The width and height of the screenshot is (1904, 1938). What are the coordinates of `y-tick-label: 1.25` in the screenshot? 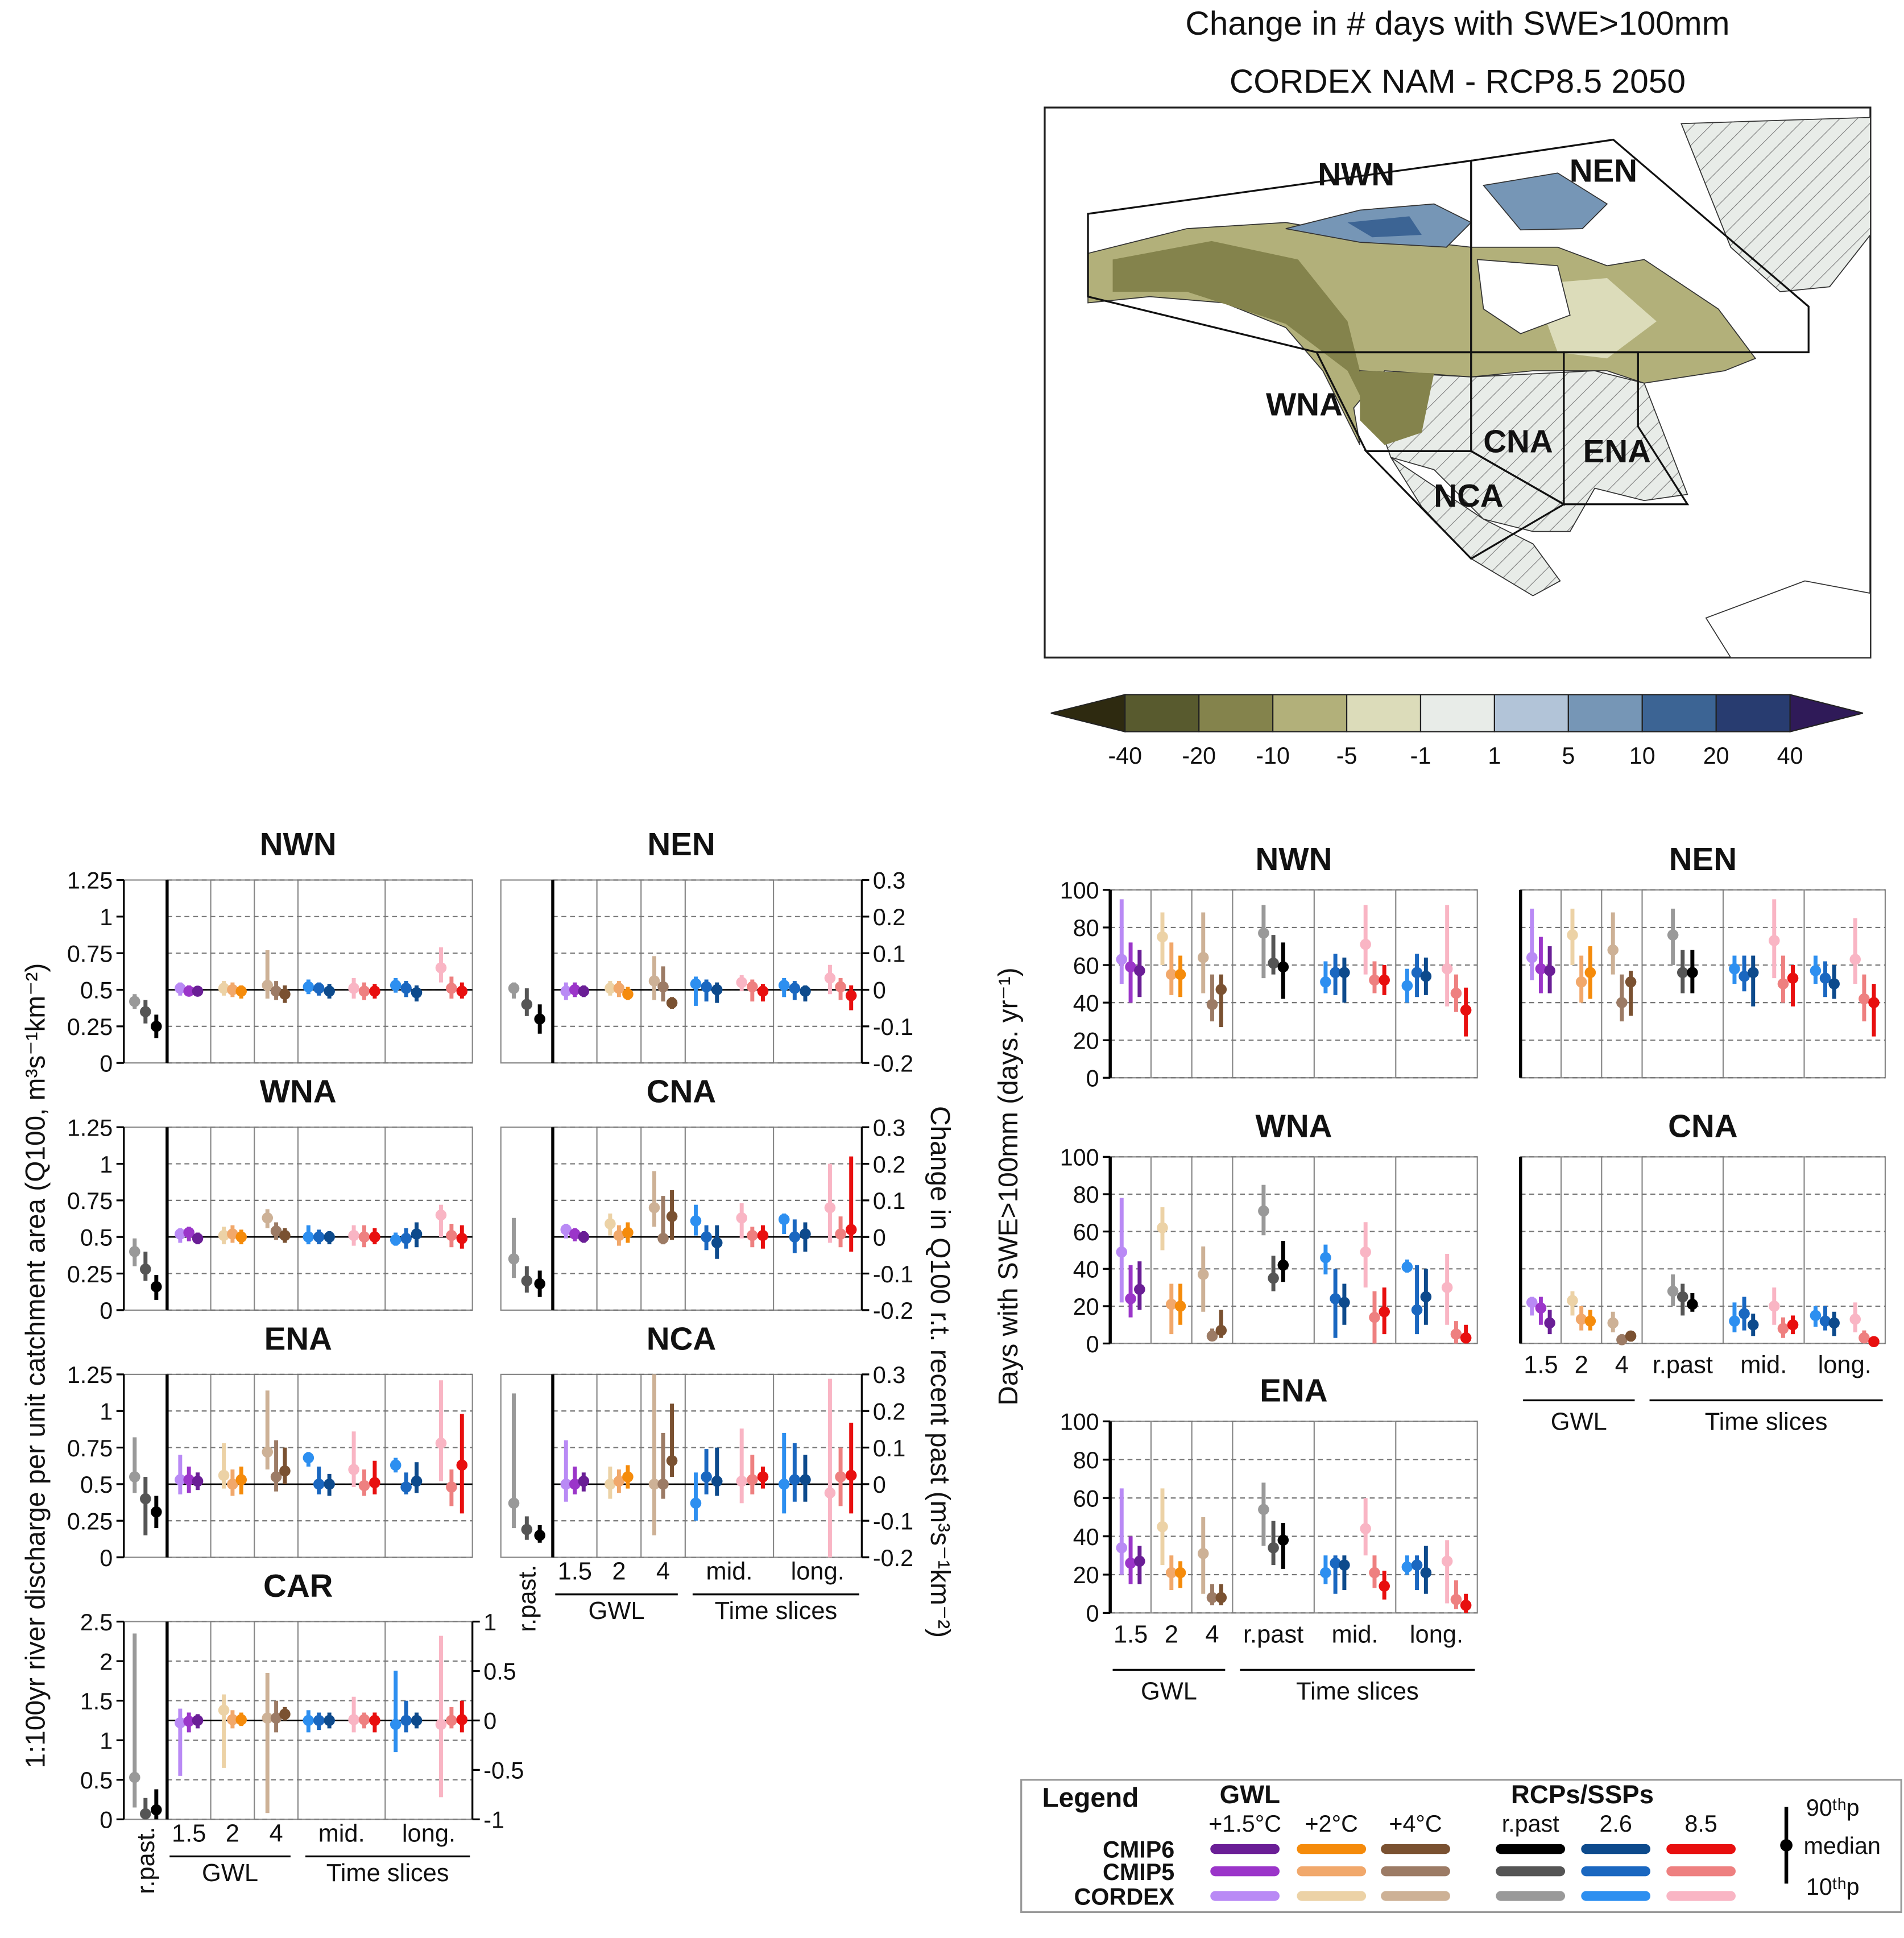 It's located at (90, 1128).